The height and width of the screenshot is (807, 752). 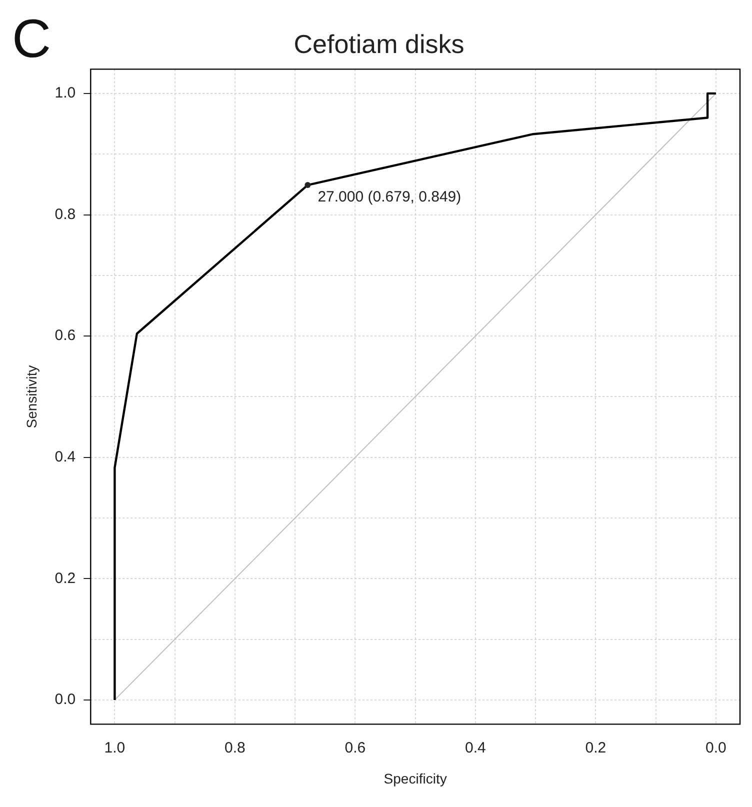 What do you see at coordinates (235, 747) in the screenshot?
I see `x-tick-label: 0.8` at bounding box center [235, 747].